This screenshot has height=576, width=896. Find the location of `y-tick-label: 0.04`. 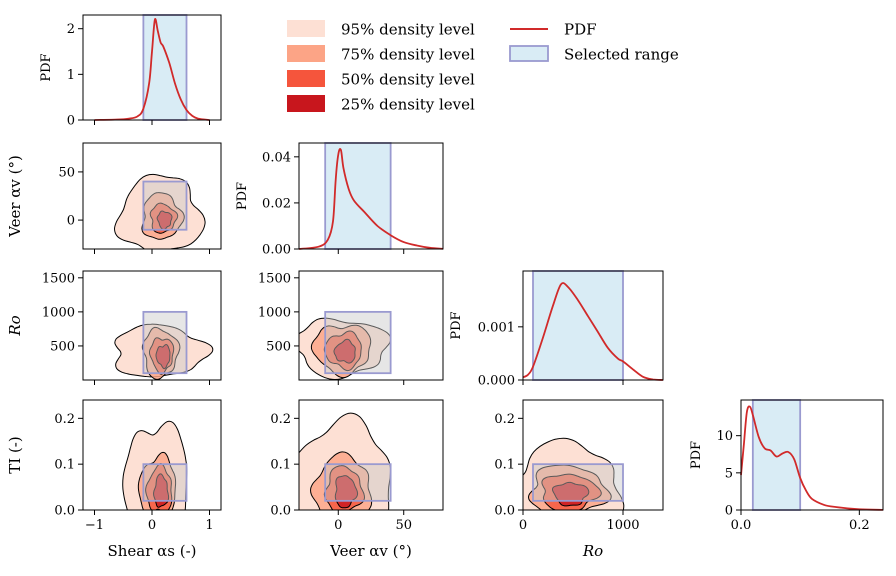

y-tick-label: 0.04 is located at coordinates (276, 157).